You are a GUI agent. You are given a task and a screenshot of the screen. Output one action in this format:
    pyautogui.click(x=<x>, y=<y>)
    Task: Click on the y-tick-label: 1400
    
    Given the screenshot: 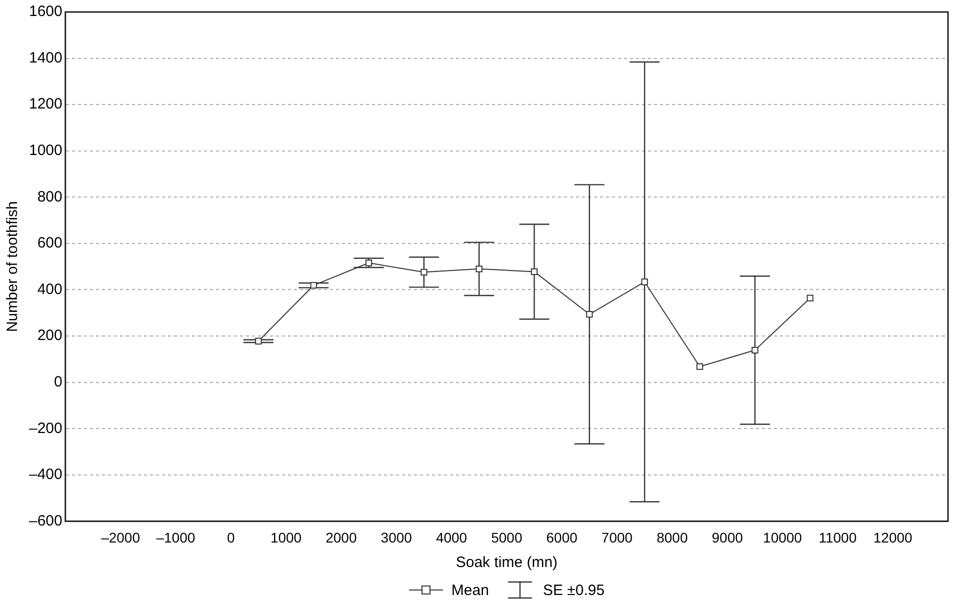 What is the action you would take?
    pyautogui.click(x=45, y=57)
    